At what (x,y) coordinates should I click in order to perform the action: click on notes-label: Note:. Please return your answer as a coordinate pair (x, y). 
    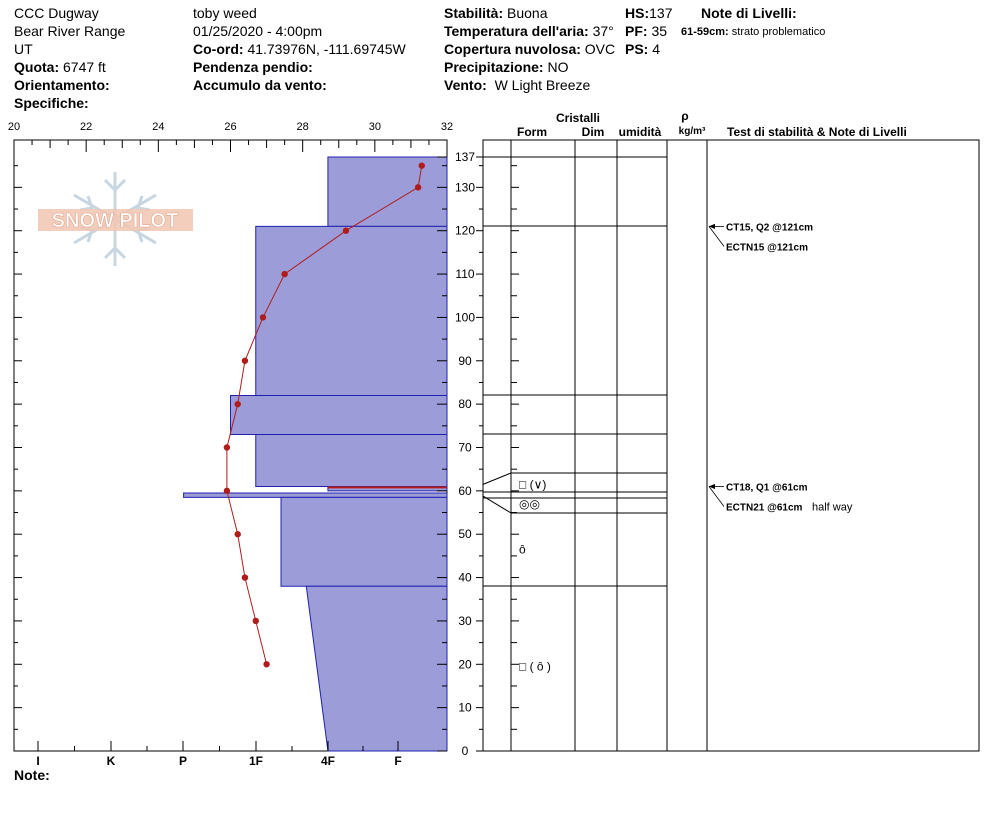
    Looking at the image, I should click on (32, 775).